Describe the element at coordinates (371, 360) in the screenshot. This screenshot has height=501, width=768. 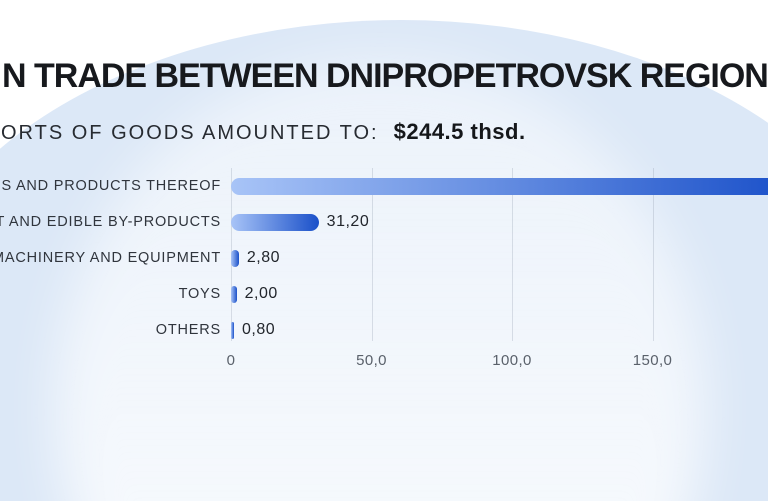
I see `x-tick-label-50: 50,0` at that location.